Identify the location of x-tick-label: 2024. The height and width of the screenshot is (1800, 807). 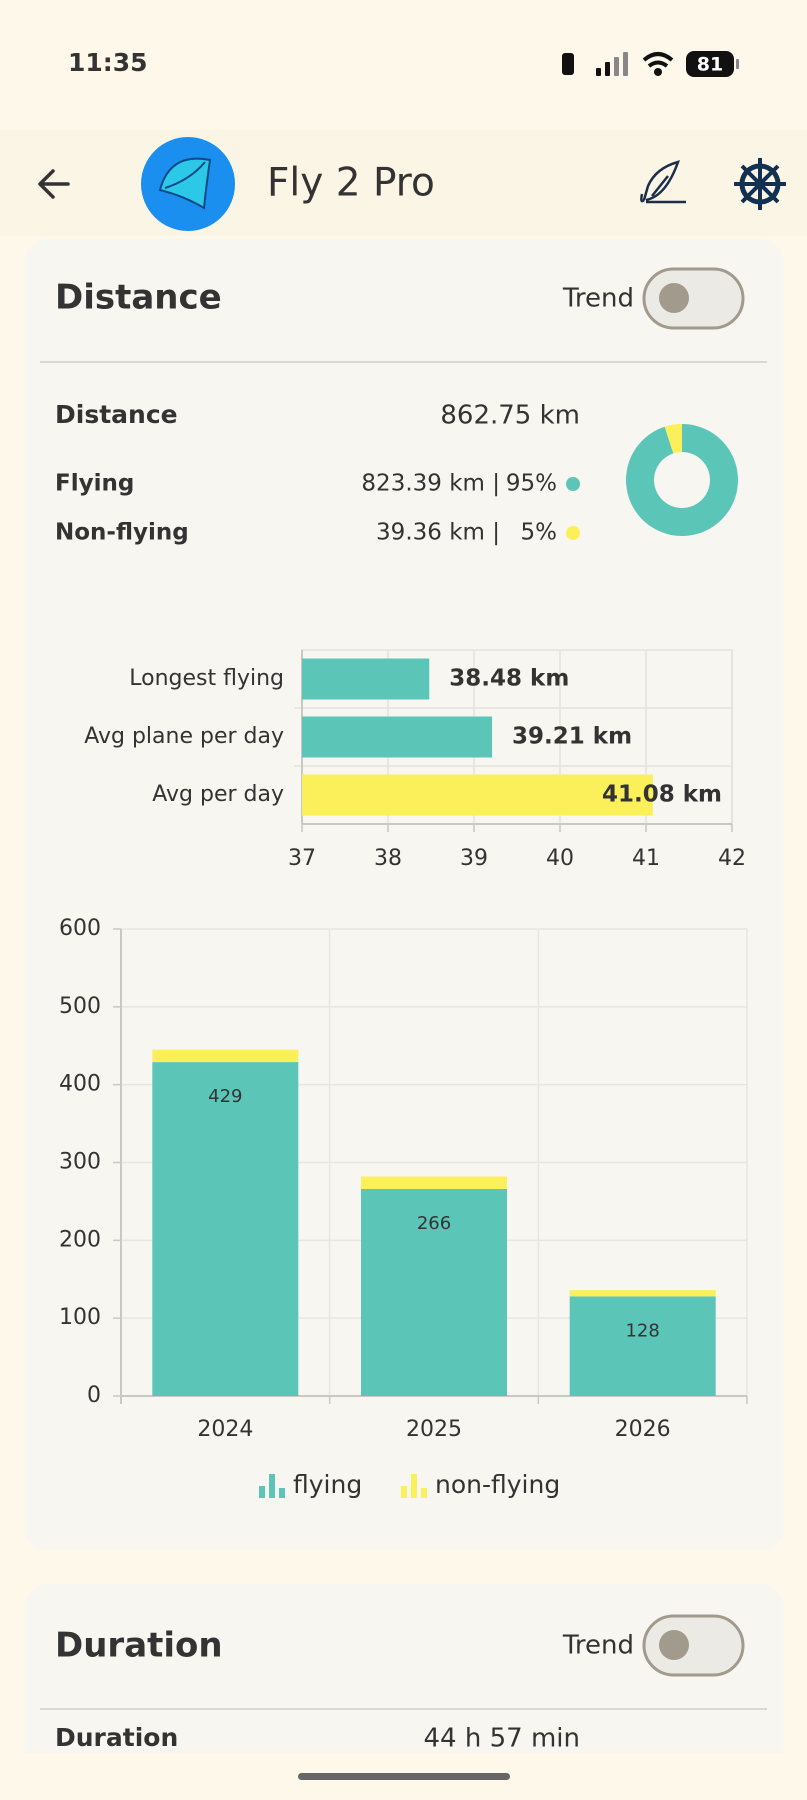
(225, 1429).